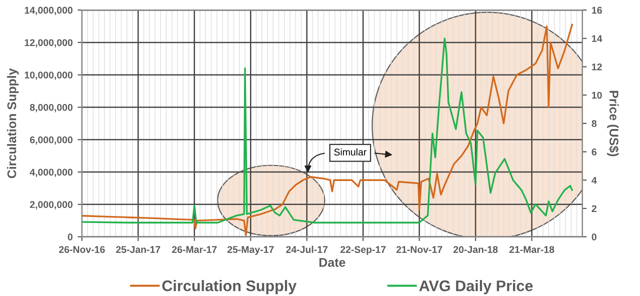  What do you see at coordinates (194, 249) in the screenshot?
I see `x-tick-label: 26-Mar-17` at bounding box center [194, 249].